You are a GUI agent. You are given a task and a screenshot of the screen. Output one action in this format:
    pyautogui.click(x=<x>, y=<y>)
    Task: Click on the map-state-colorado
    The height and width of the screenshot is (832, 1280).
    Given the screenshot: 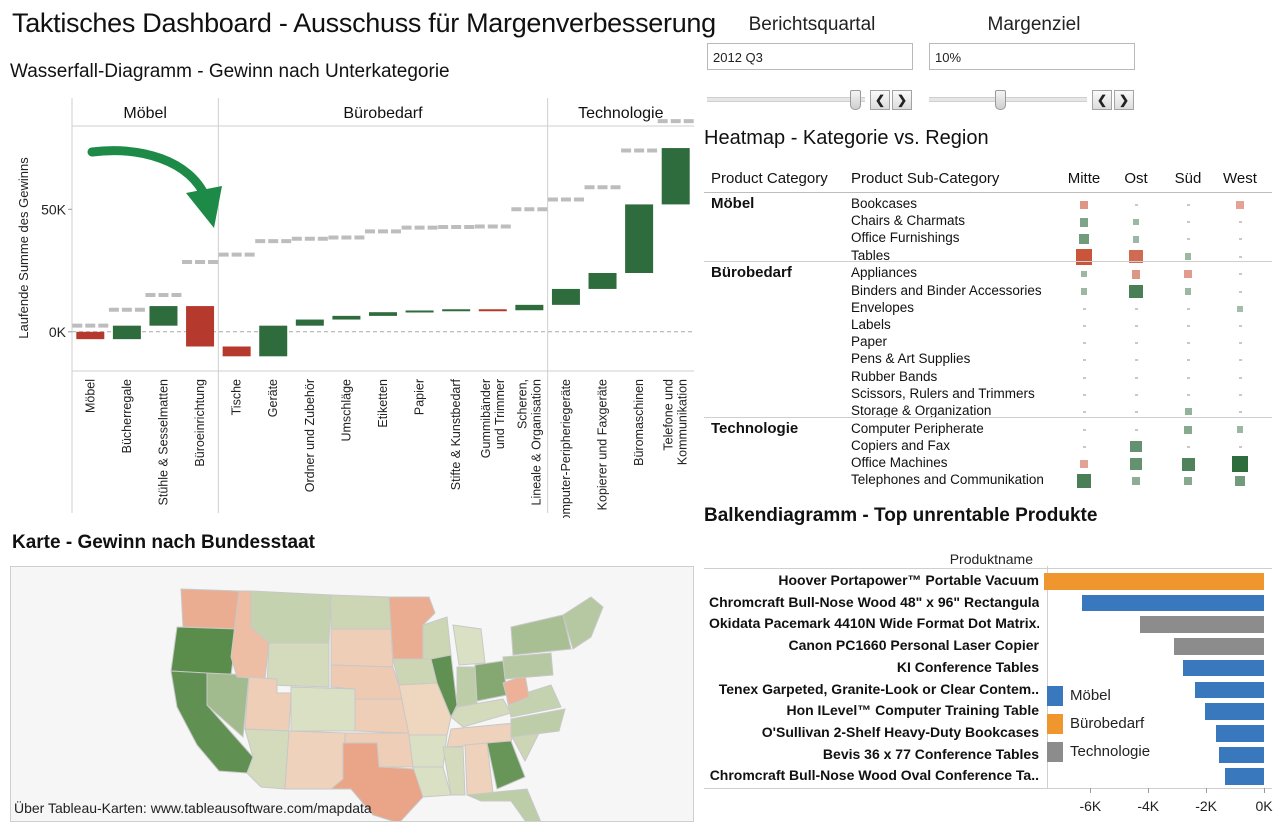 What is the action you would take?
    pyautogui.click(x=323, y=709)
    